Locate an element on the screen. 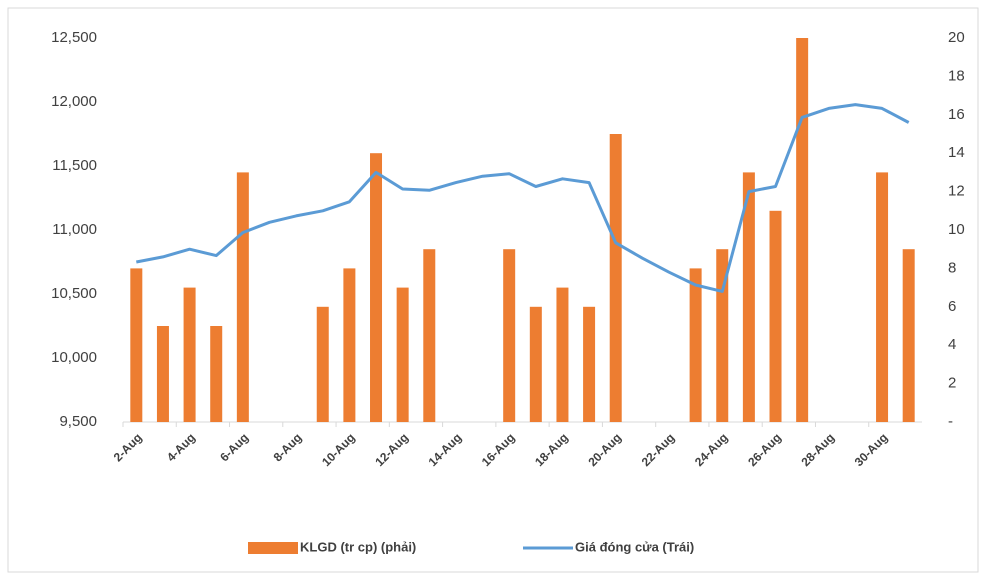  y-tick-label: 10,500 is located at coordinates (74, 293).